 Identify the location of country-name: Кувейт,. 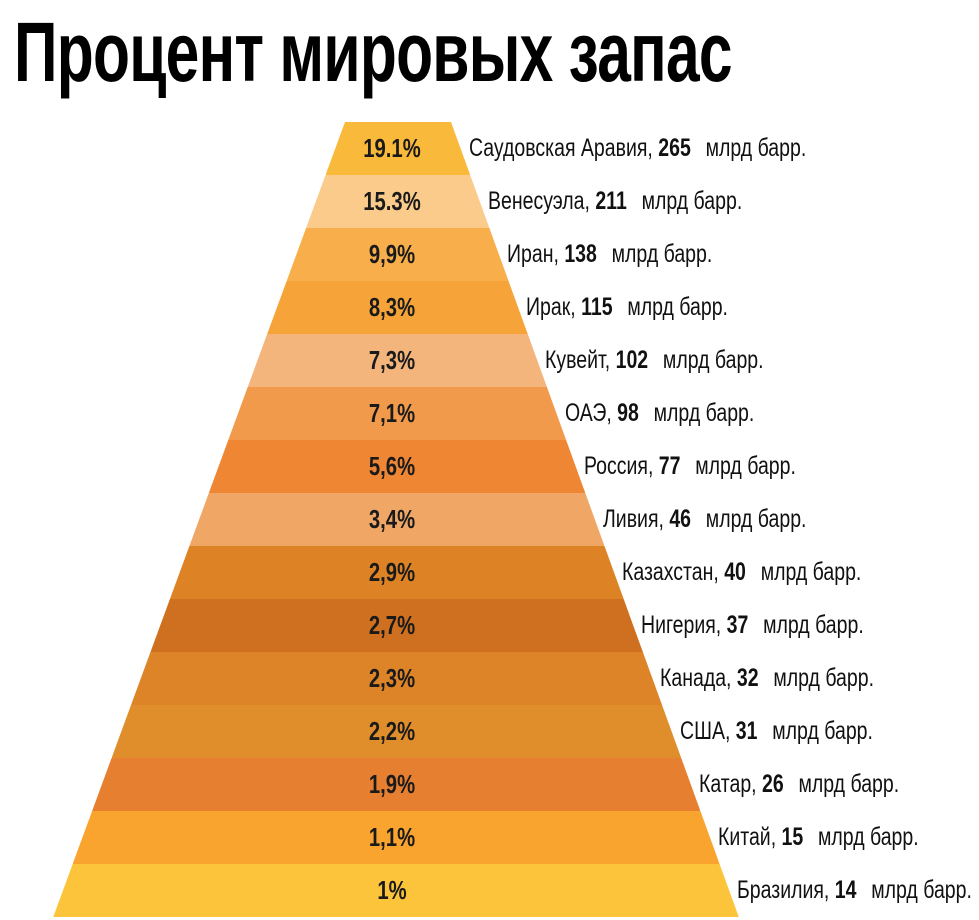
(580, 360).